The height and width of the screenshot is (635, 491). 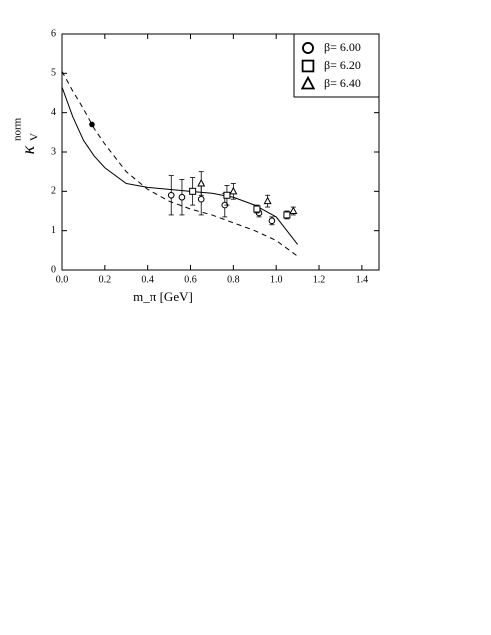 I want to click on x-tick-label: 1.4, so click(x=362, y=279).